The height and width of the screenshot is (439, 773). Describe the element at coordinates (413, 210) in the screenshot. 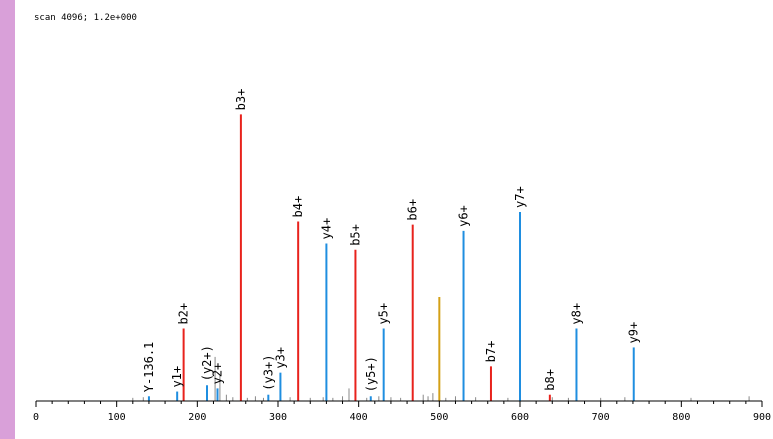

I see `peak-label-b6: b6+` at that location.